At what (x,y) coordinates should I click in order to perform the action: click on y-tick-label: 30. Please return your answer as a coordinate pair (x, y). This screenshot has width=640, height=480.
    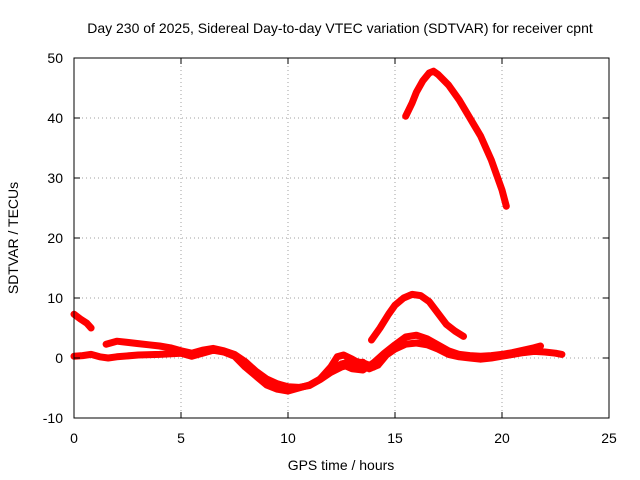
    Looking at the image, I should click on (55, 178).